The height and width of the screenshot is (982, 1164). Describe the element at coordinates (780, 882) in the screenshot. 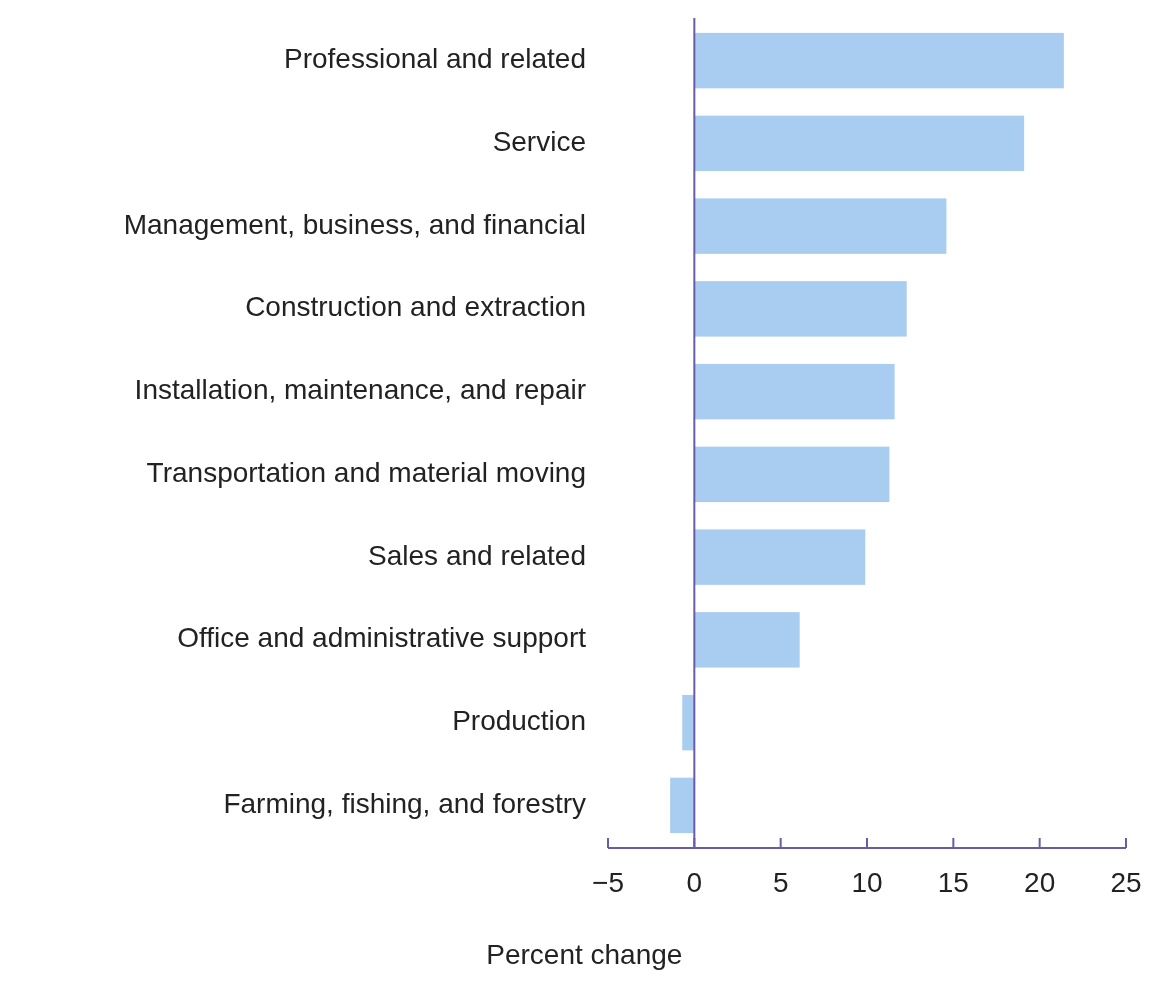

I see `x-tick-label: 5` at that location.